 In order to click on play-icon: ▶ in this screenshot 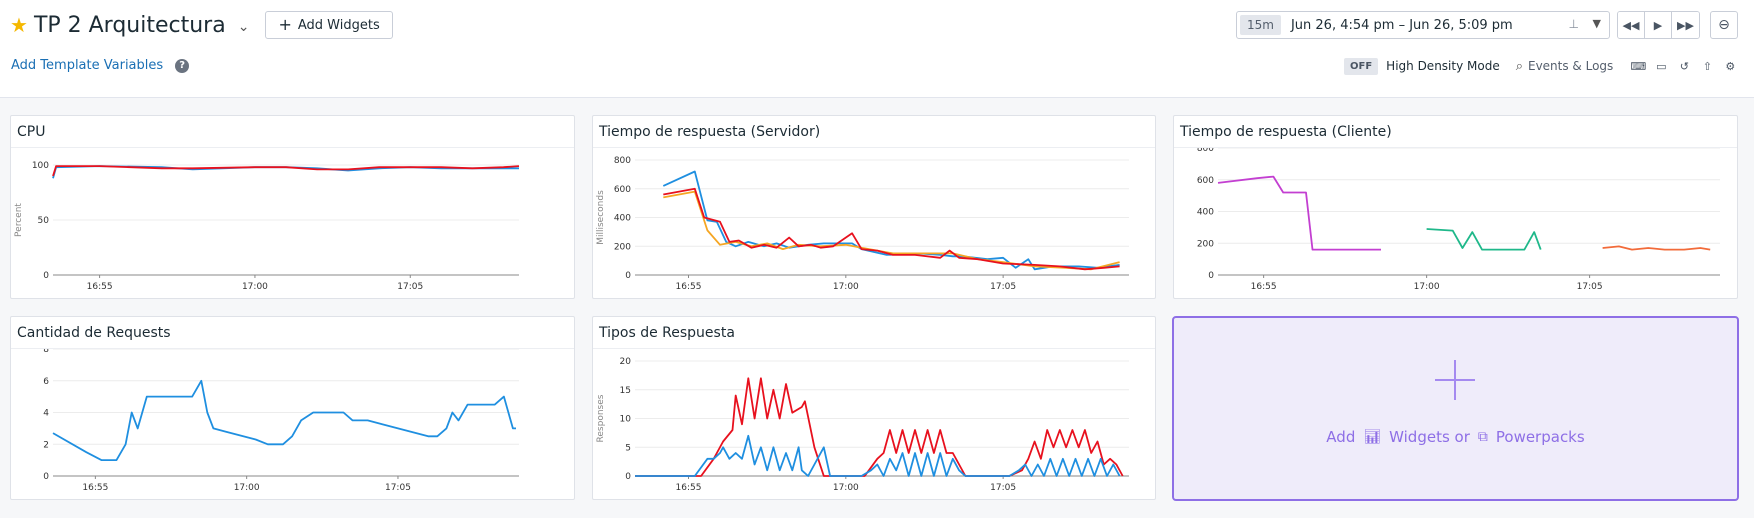, I will do `click(1658, 25)`.